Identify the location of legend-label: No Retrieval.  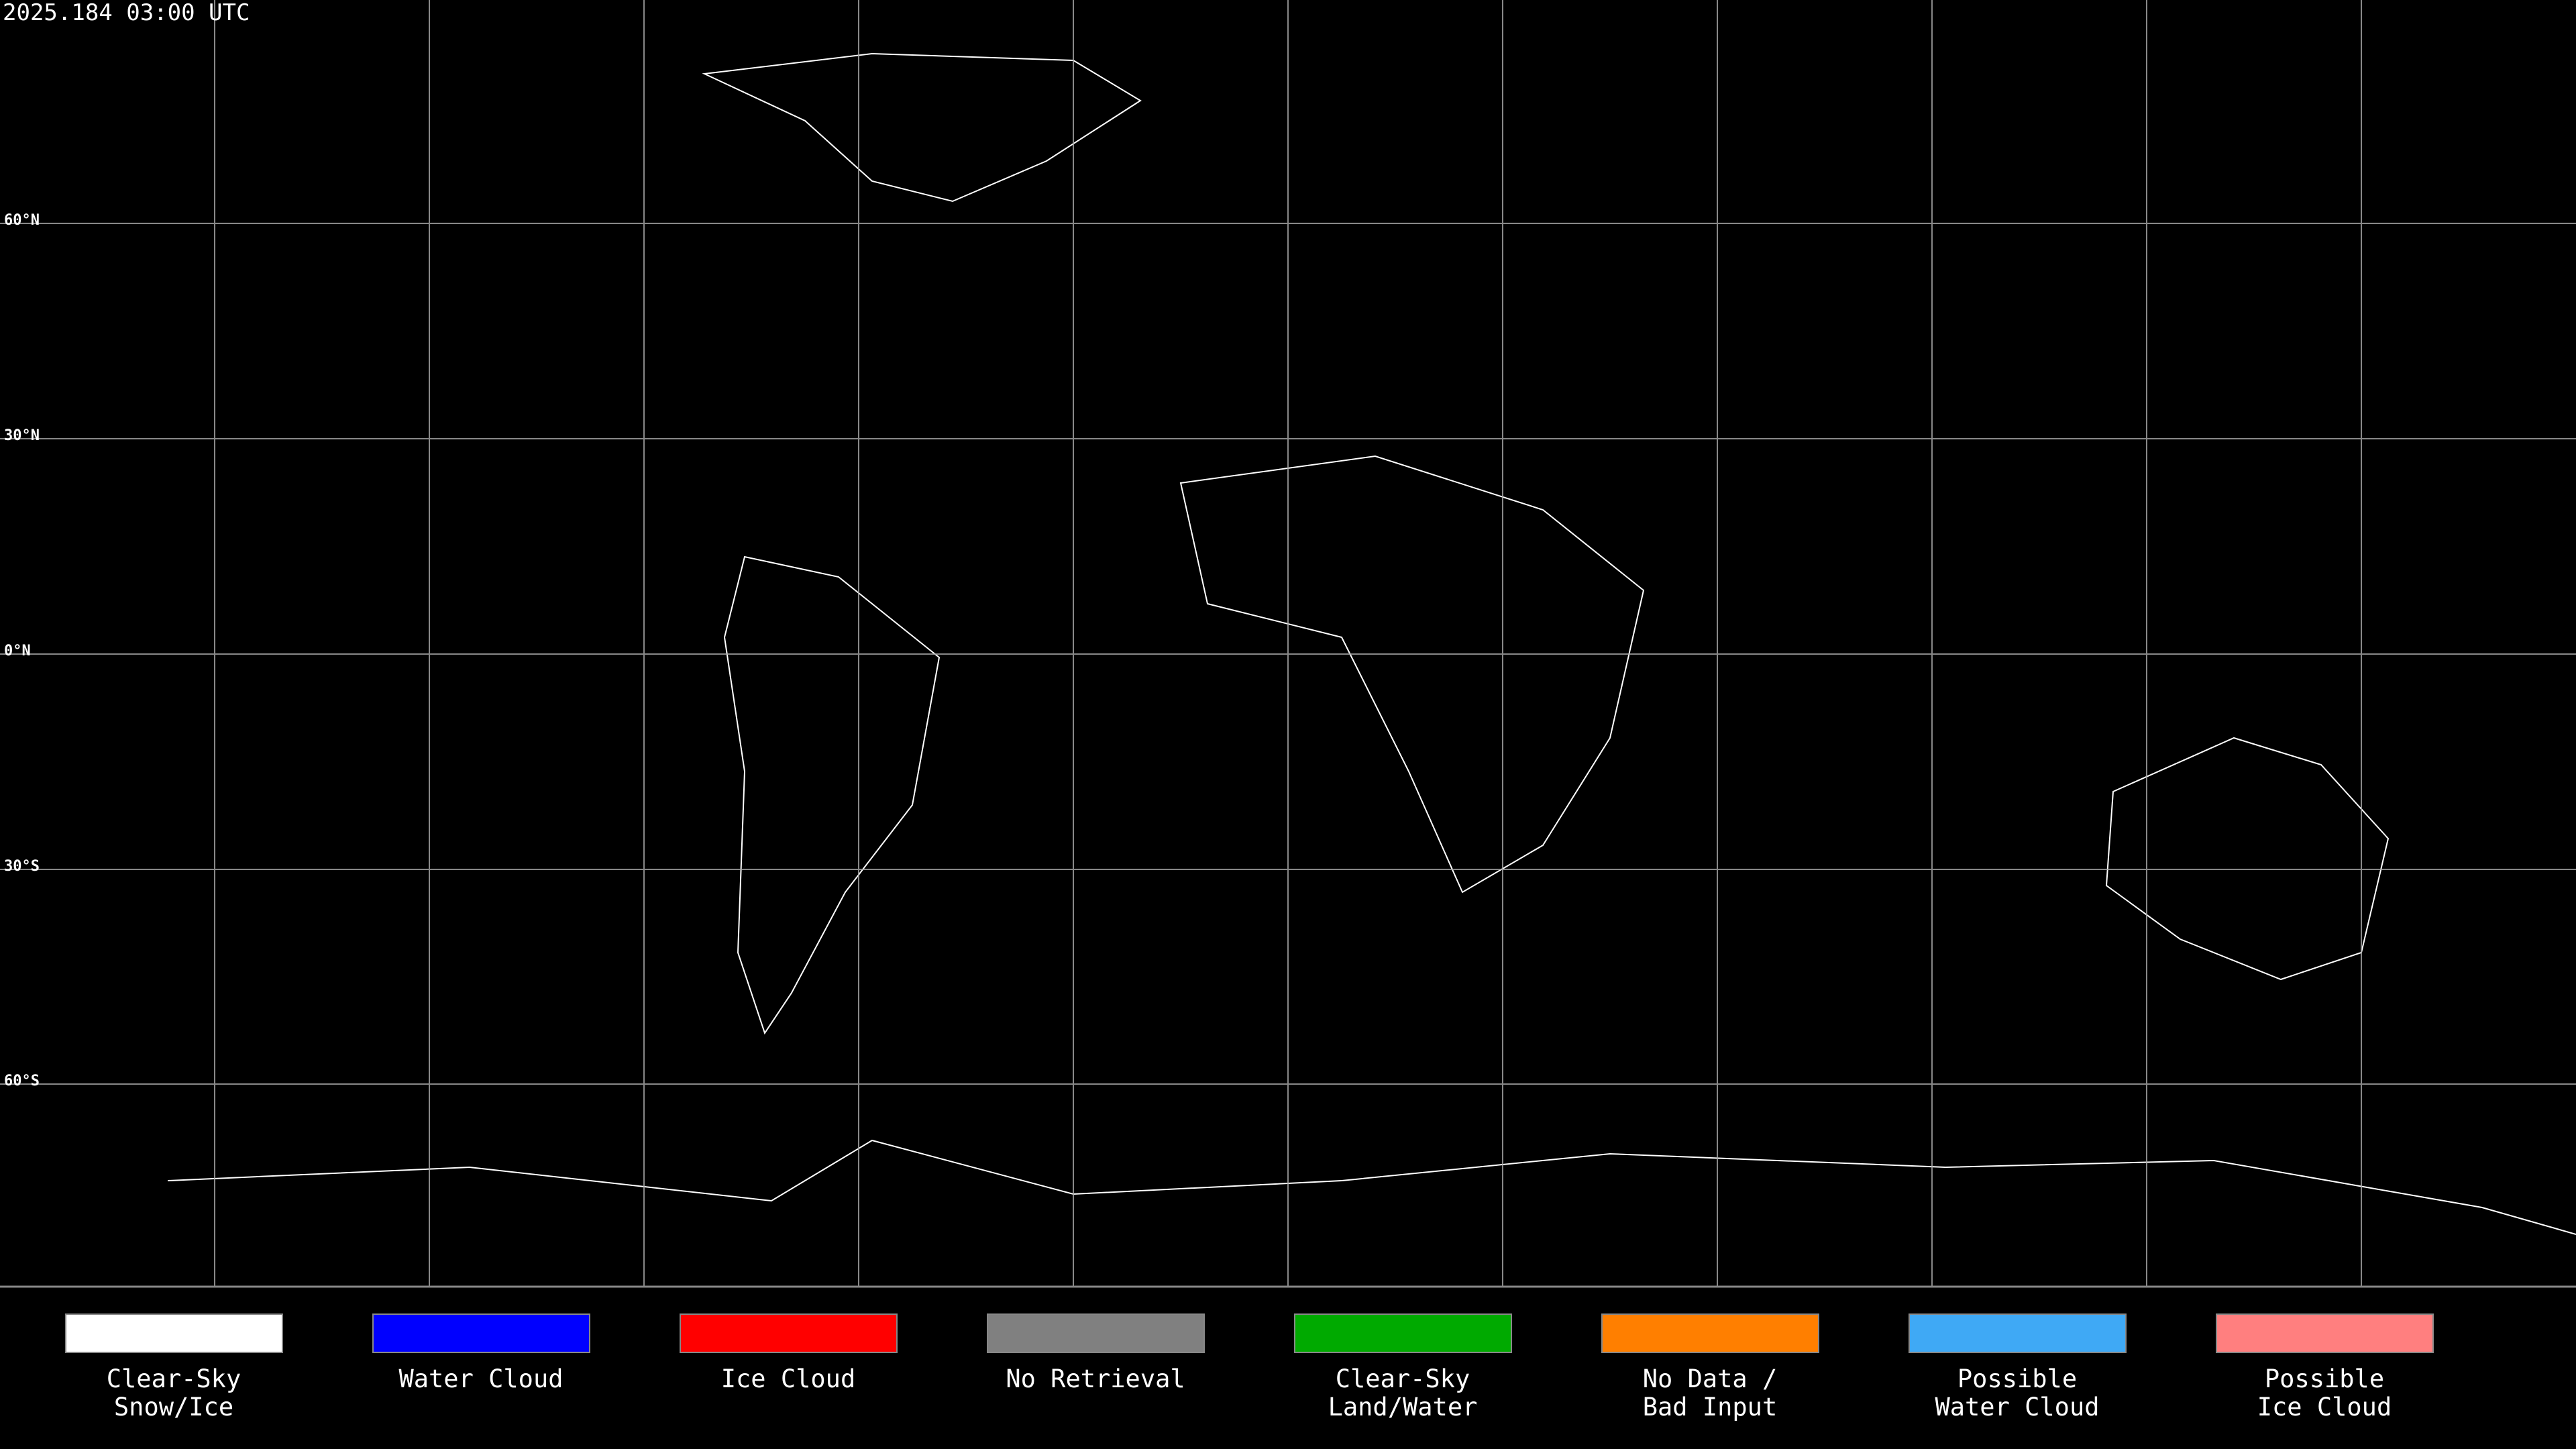
(1095, 1378).